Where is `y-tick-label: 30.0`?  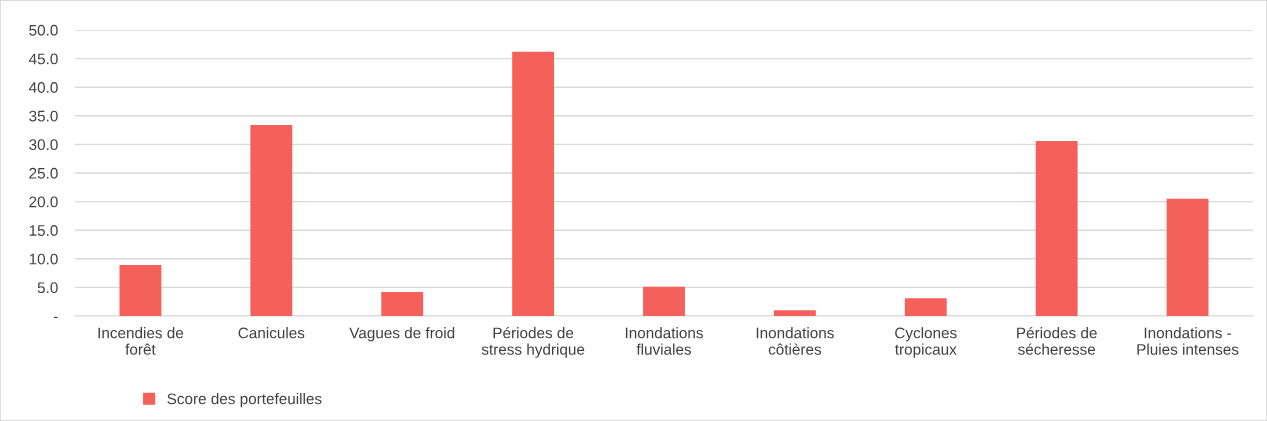 y-tick-label: 30.0 is located at coordinates (43, 145).